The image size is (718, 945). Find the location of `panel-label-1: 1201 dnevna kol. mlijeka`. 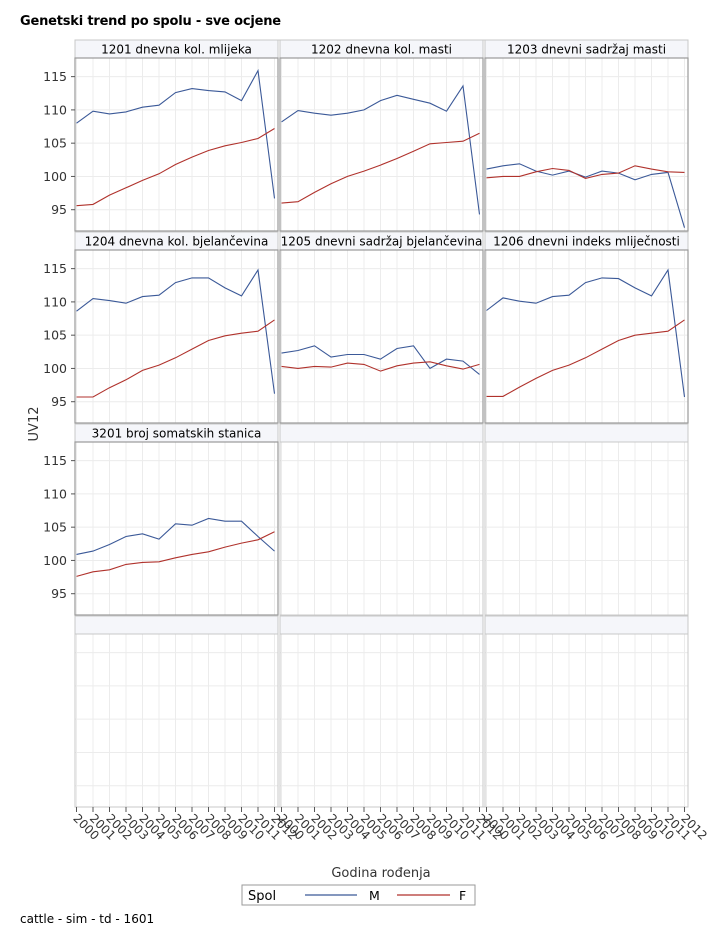

panel-label-1: 1201 dnevna kol. mlijeka is located at coordinates (176, 50).